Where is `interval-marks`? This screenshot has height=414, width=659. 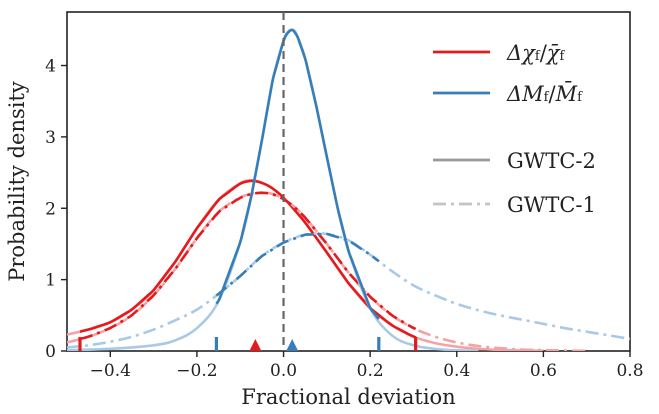
interval-marks is located at coordinates (248, 344).